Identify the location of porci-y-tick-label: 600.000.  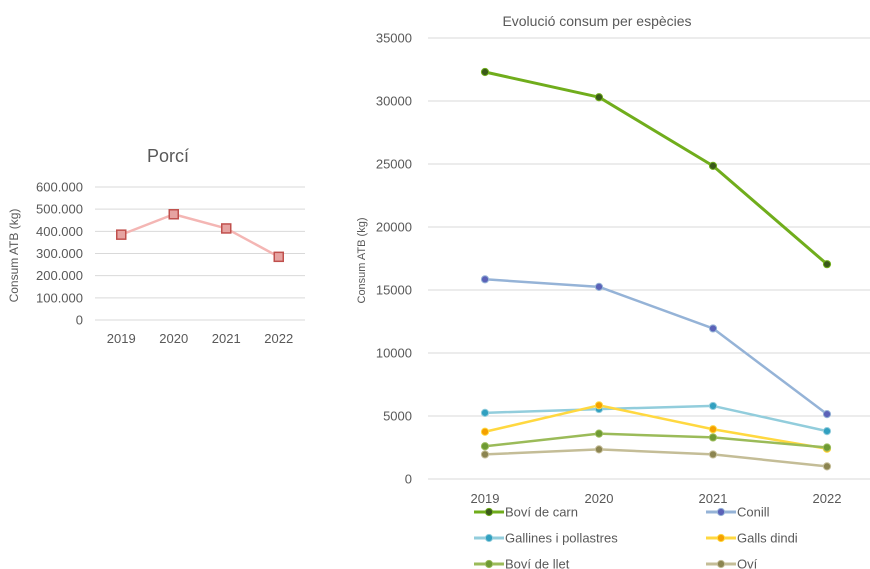
(59, 187).